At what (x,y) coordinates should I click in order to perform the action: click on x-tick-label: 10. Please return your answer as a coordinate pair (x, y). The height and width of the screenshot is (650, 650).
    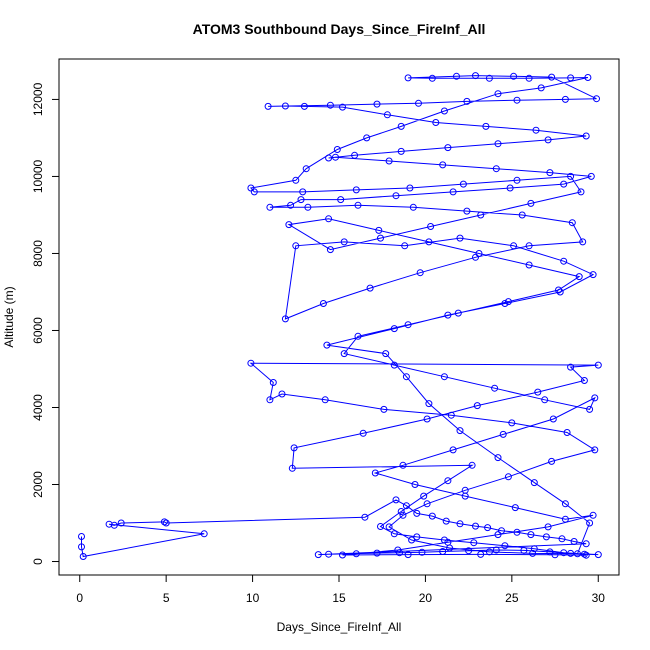
    Looking at the image, I should click on (253, 598).